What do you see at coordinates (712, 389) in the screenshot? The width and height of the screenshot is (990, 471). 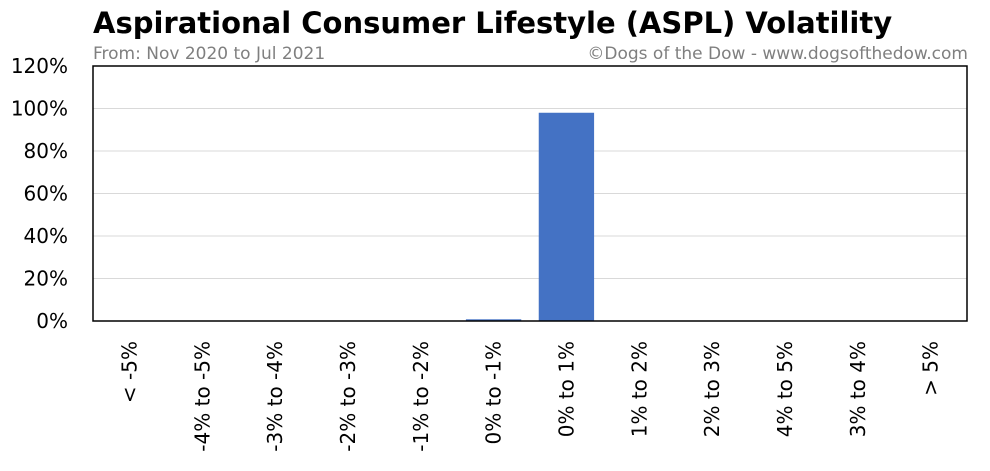 I see `x-tick-label: 2% to 3%` at bounding box center [712, 389].